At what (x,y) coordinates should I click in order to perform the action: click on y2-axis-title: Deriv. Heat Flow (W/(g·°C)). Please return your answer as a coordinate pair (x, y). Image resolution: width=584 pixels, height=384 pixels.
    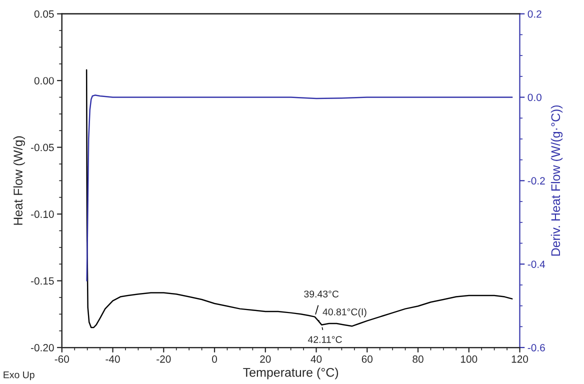
    Looking at the image, I should click on (556, 180).